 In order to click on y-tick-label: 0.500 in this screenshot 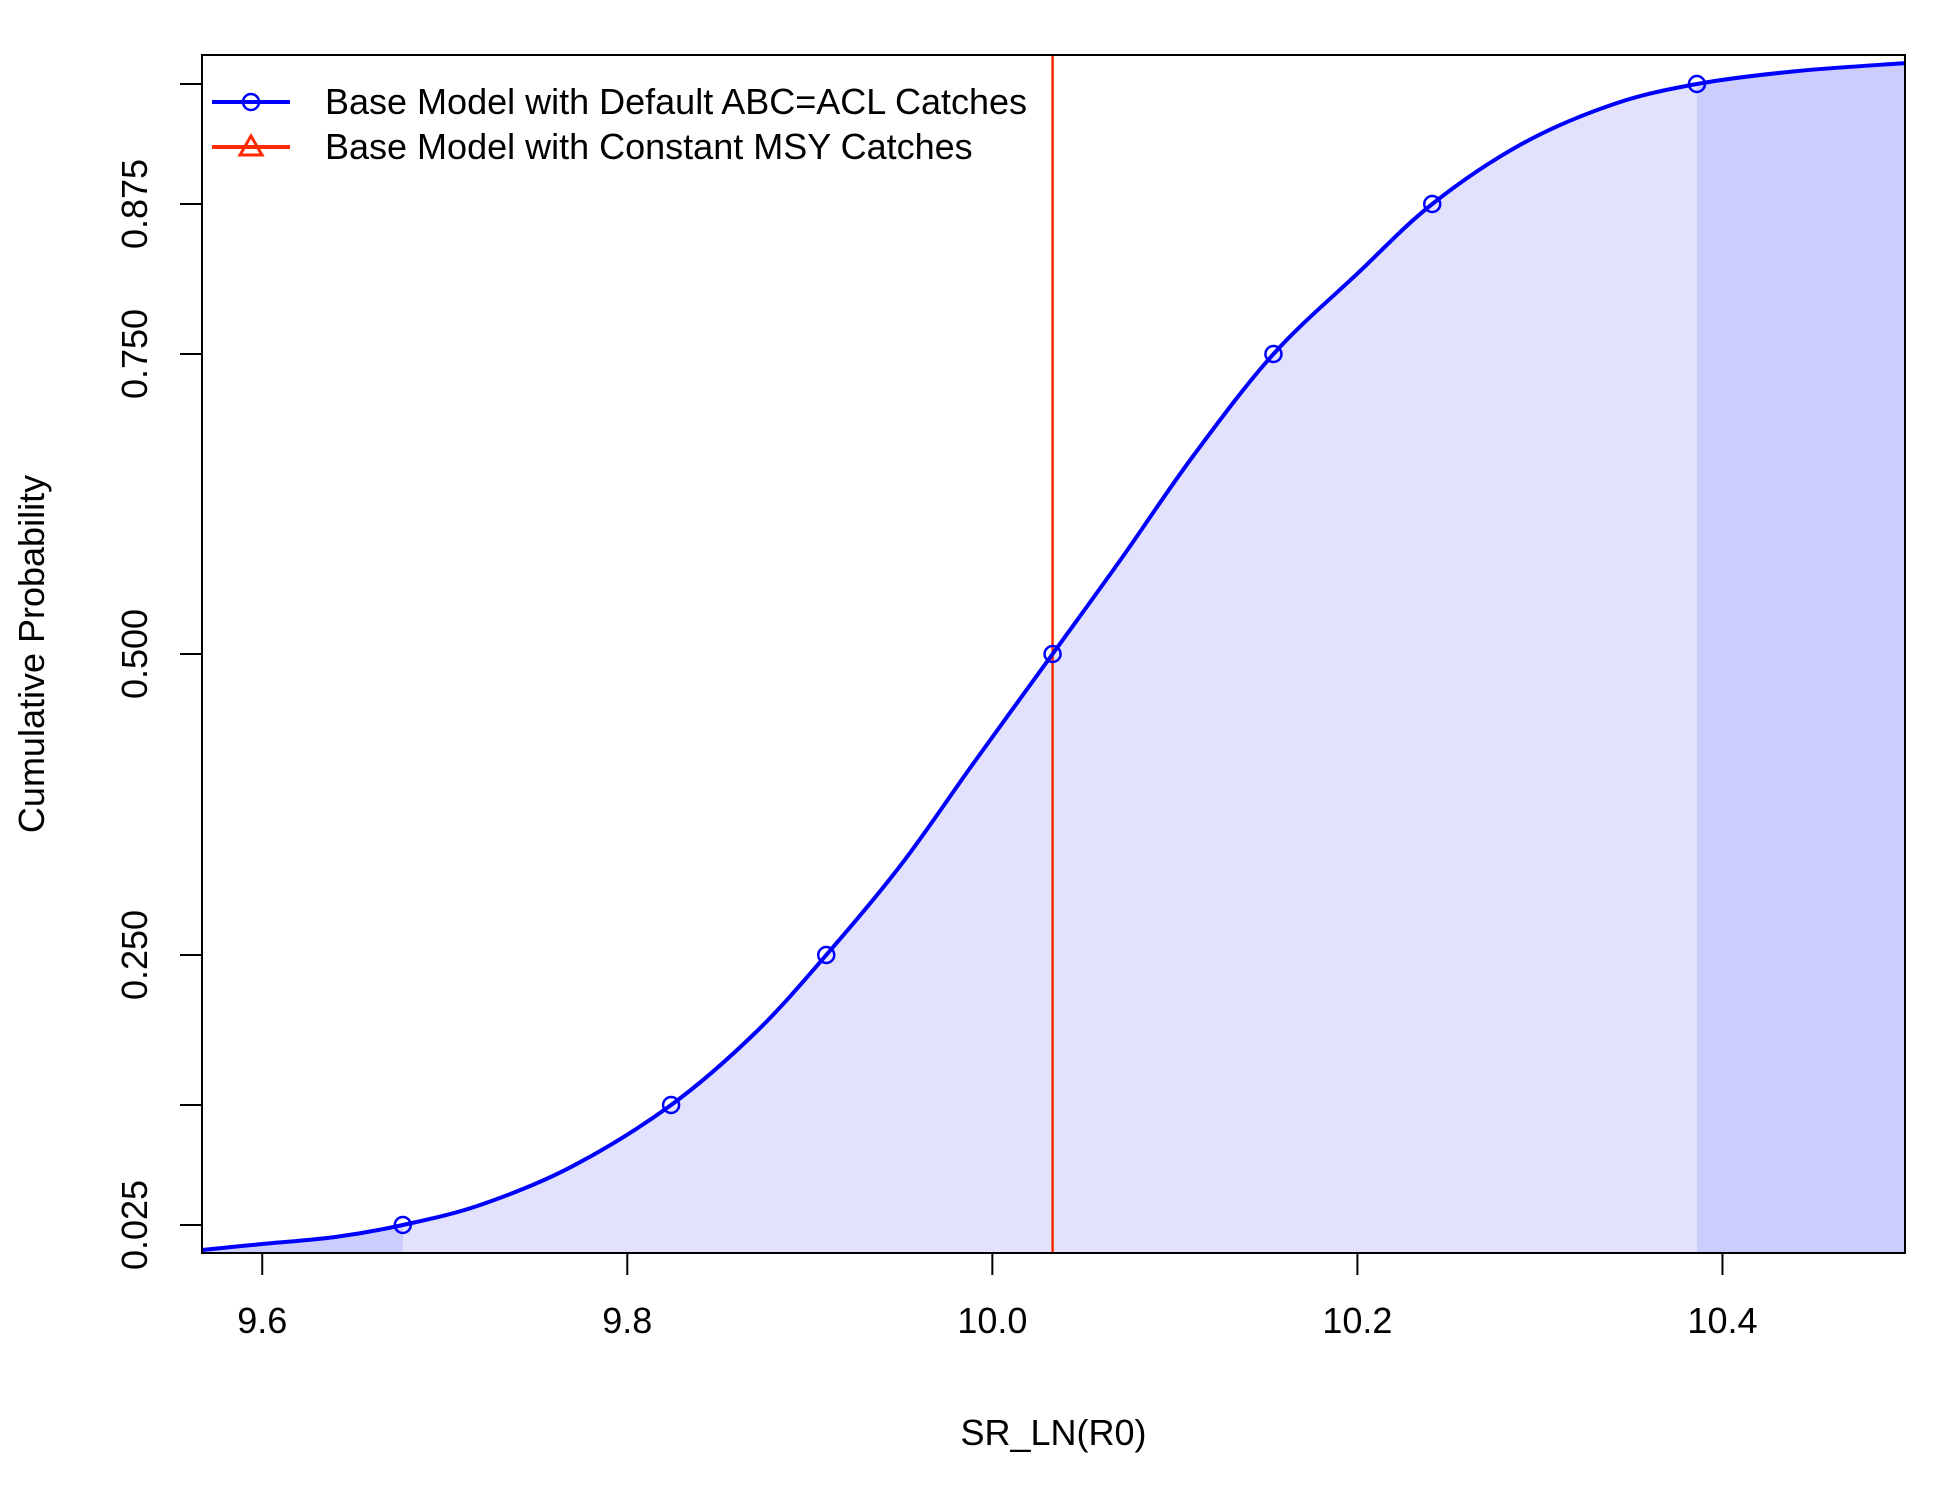, I will do `click(134, 654)`.